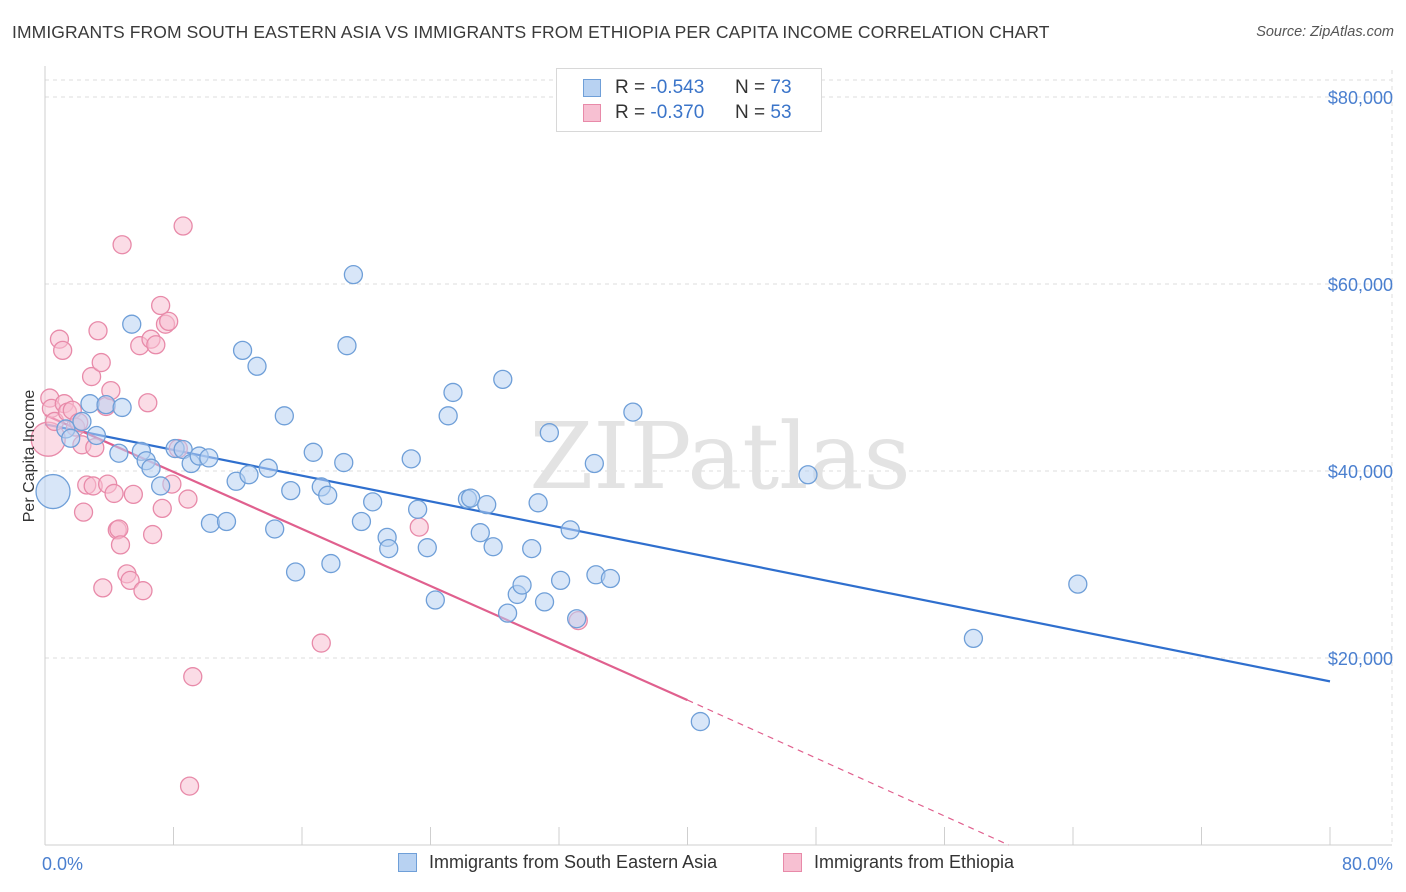 The height and width of the screenshot is (892, 1406). What do you see at coordinates (1367, 864) in the screenshot?
I see `x-tick-label-max: 80.0%` at bounding box center [1367, 864].